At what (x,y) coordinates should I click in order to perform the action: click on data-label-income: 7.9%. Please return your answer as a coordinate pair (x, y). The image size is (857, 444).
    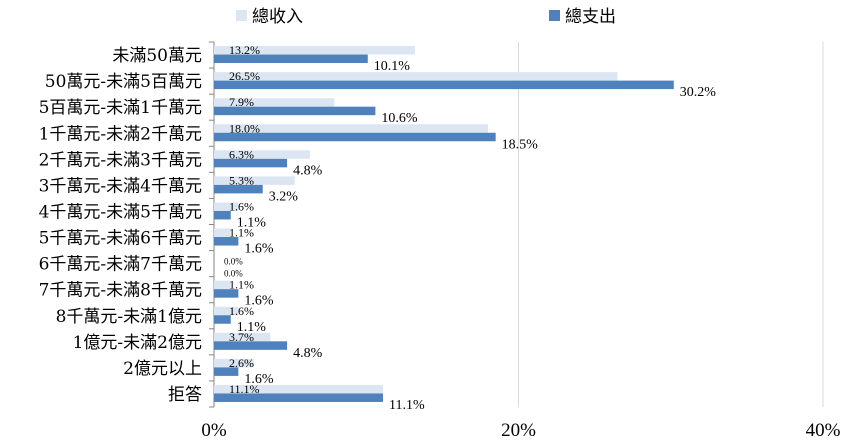
    Looking at the image, I should click on (241, 102).